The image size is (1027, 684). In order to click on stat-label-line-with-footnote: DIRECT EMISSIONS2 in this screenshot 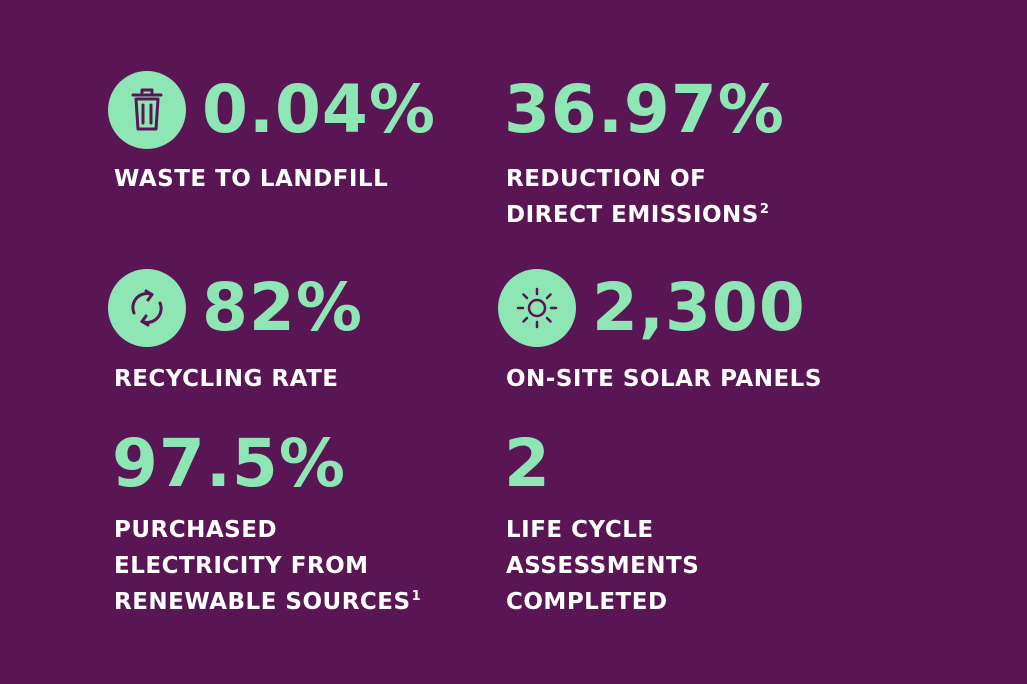, I will do `click(645, 215)`.